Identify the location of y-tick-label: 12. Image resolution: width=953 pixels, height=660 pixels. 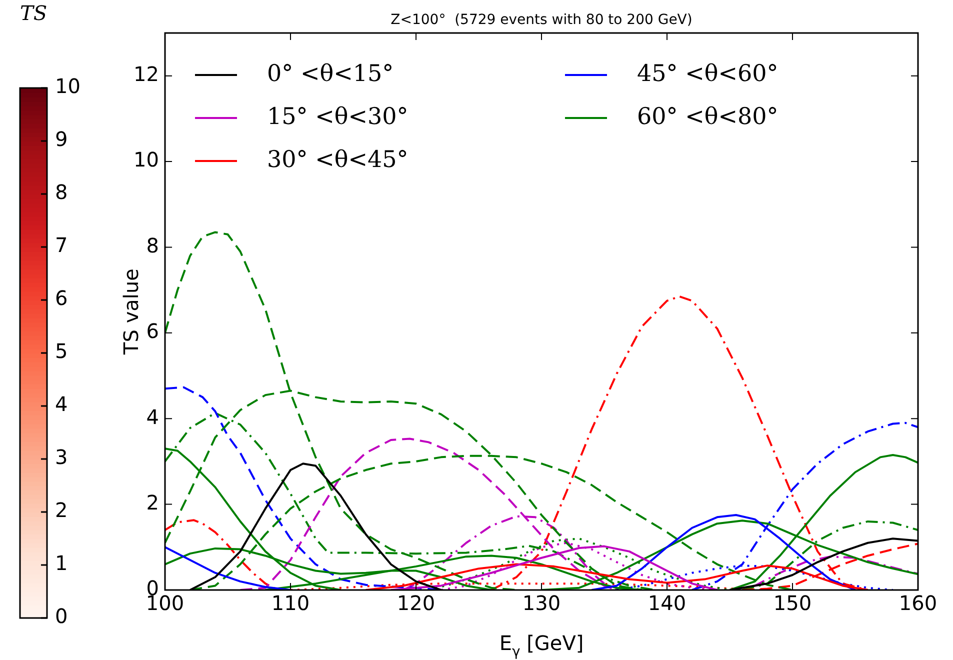
(146, 74).